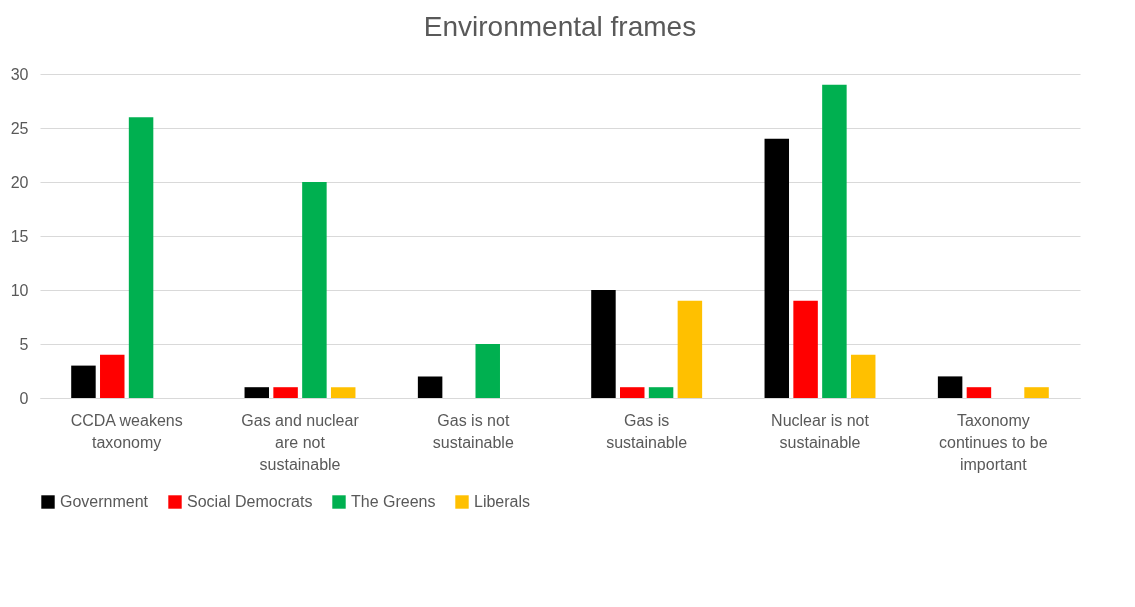 This screenshot has height=607, width=1135. I want to click on legend-label: Liberals, so click(502, 501).